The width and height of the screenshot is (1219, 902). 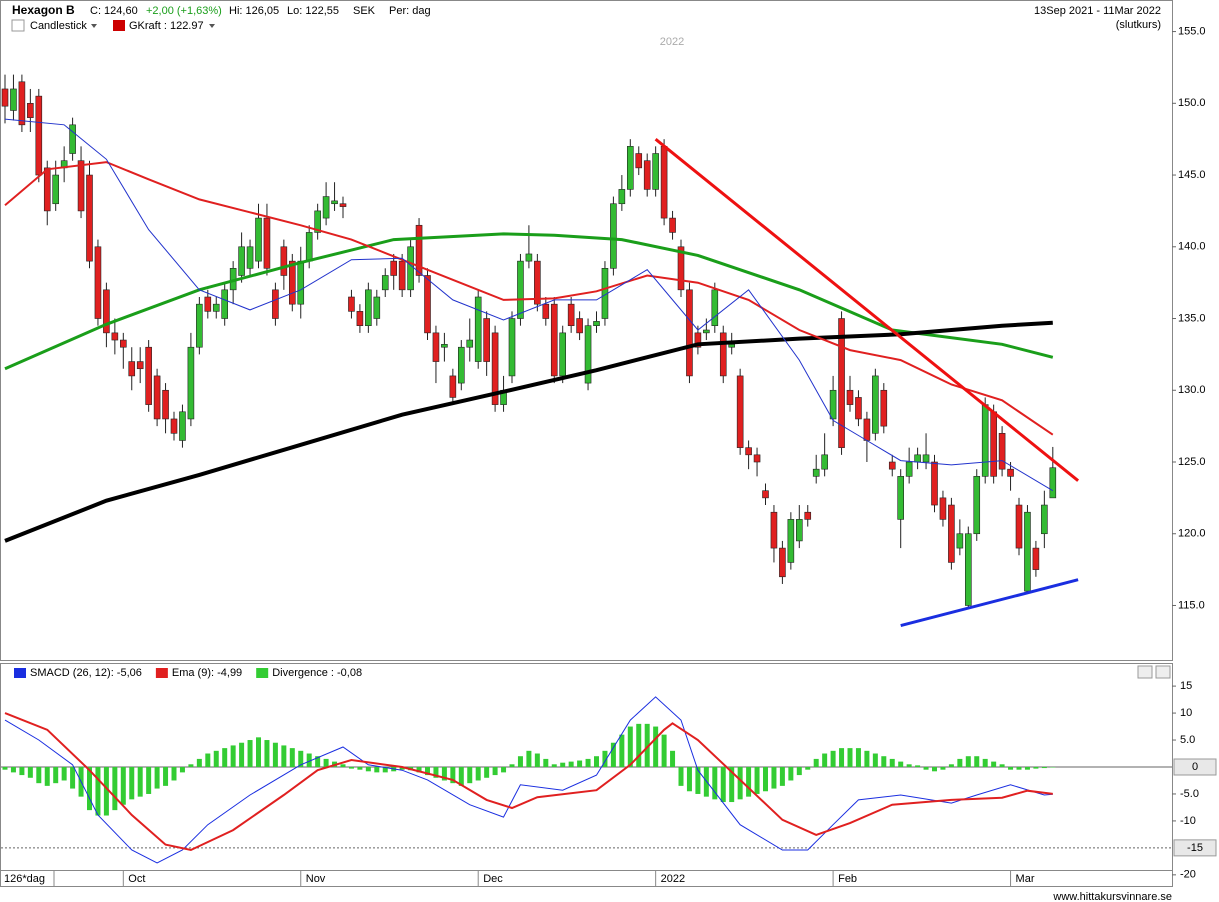 I want to click on symbol: Hexagon B, so click(x=43, y=10).